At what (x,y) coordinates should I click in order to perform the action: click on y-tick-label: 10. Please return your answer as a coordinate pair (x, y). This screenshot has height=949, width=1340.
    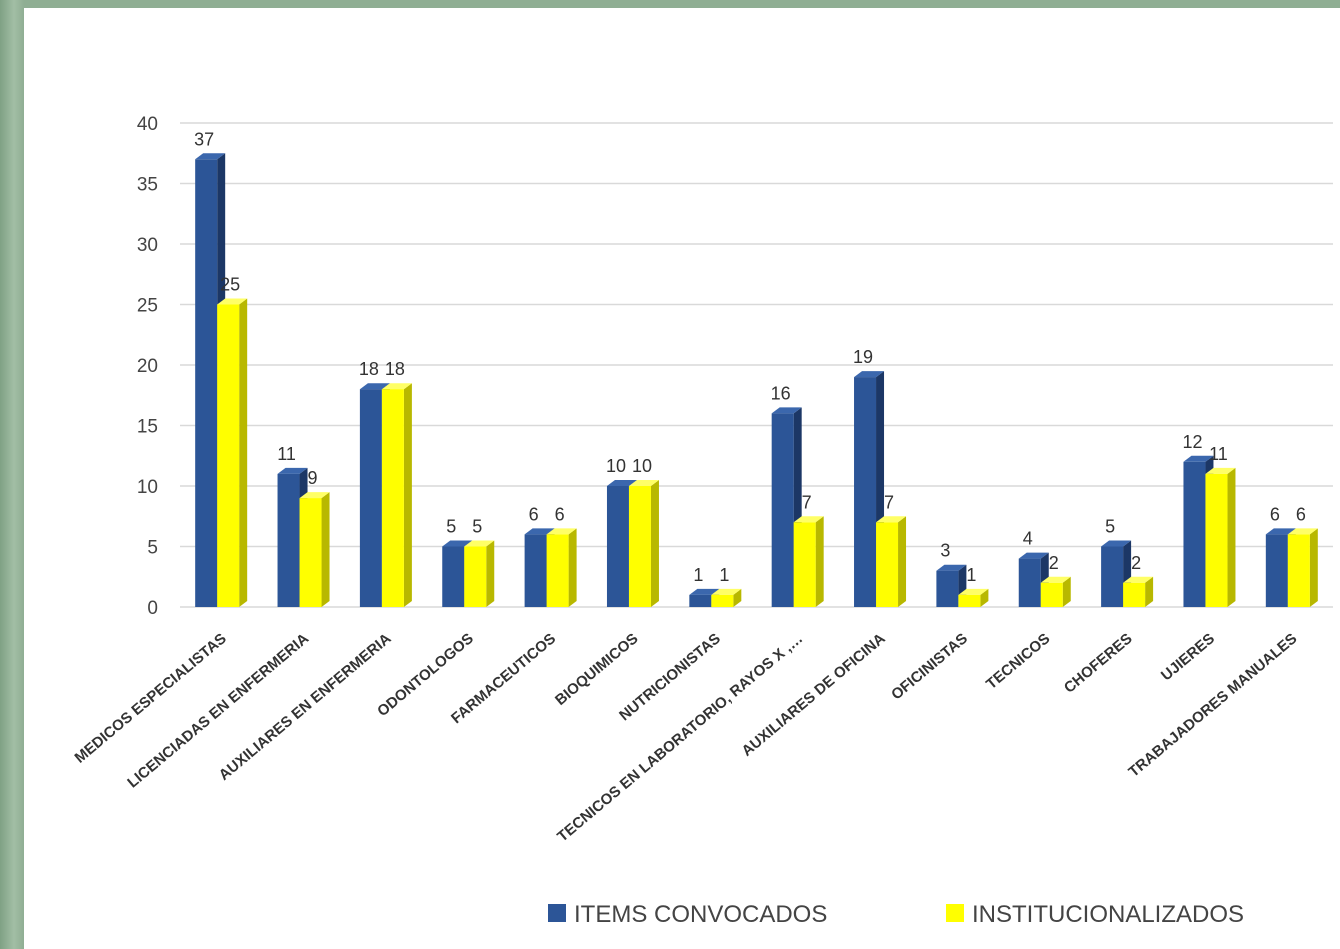
    Looking at the image, I should click on (147, 487).